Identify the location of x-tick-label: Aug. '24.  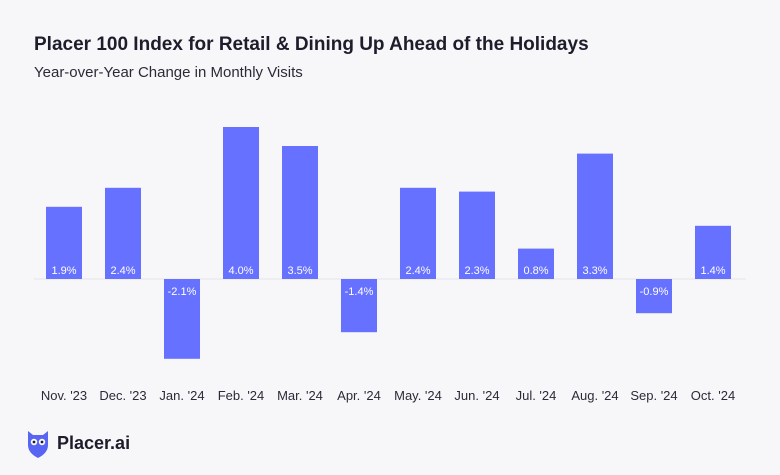
(594, 395).